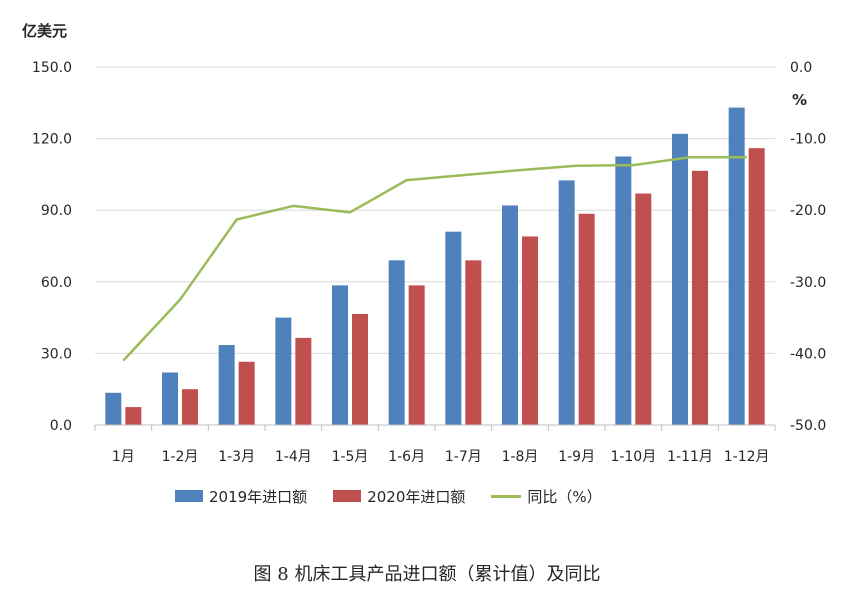  Describe the element at coordinates (236, 457) in the screenshot. I see `x-tick-label: 1-3月` at that location.